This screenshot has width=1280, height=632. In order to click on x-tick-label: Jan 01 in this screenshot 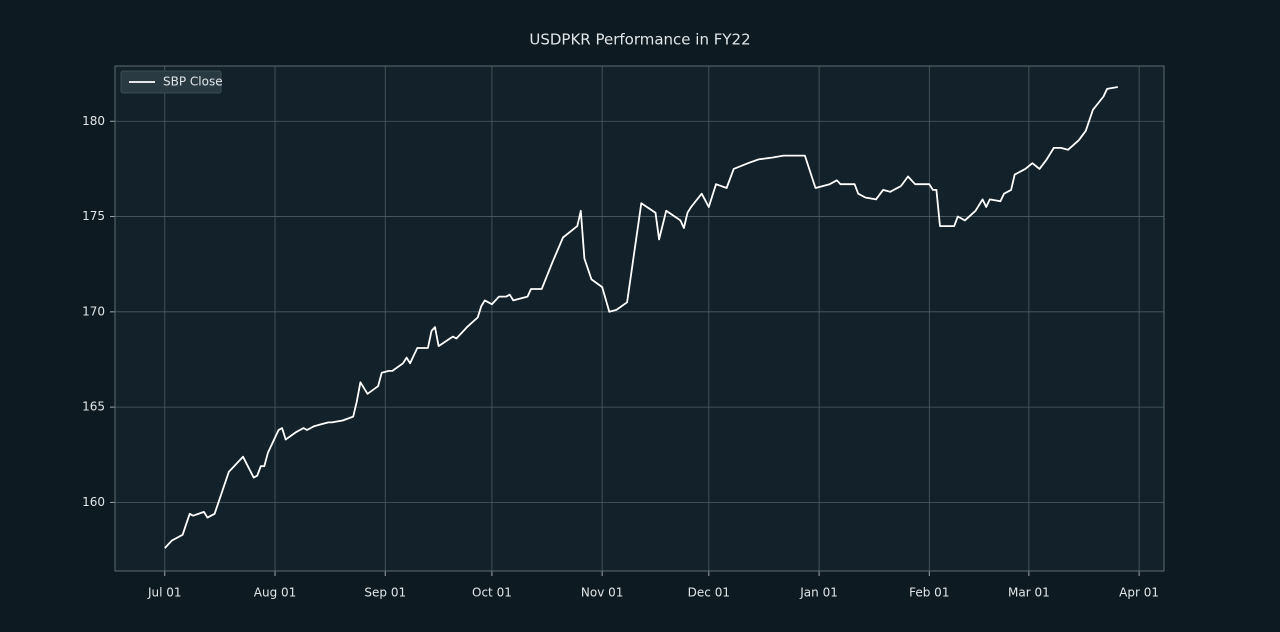, I will do `click(818, 593)`.